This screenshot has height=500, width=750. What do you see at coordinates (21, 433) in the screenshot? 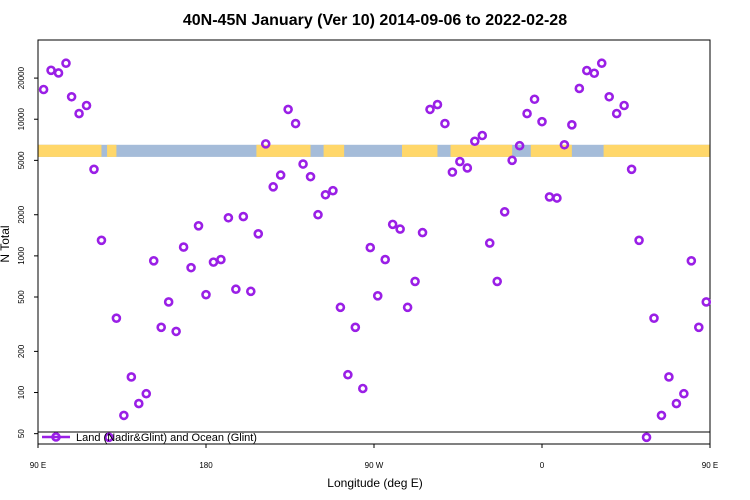
I see `y-tick-label: 50` at bounding box center [21, 433].